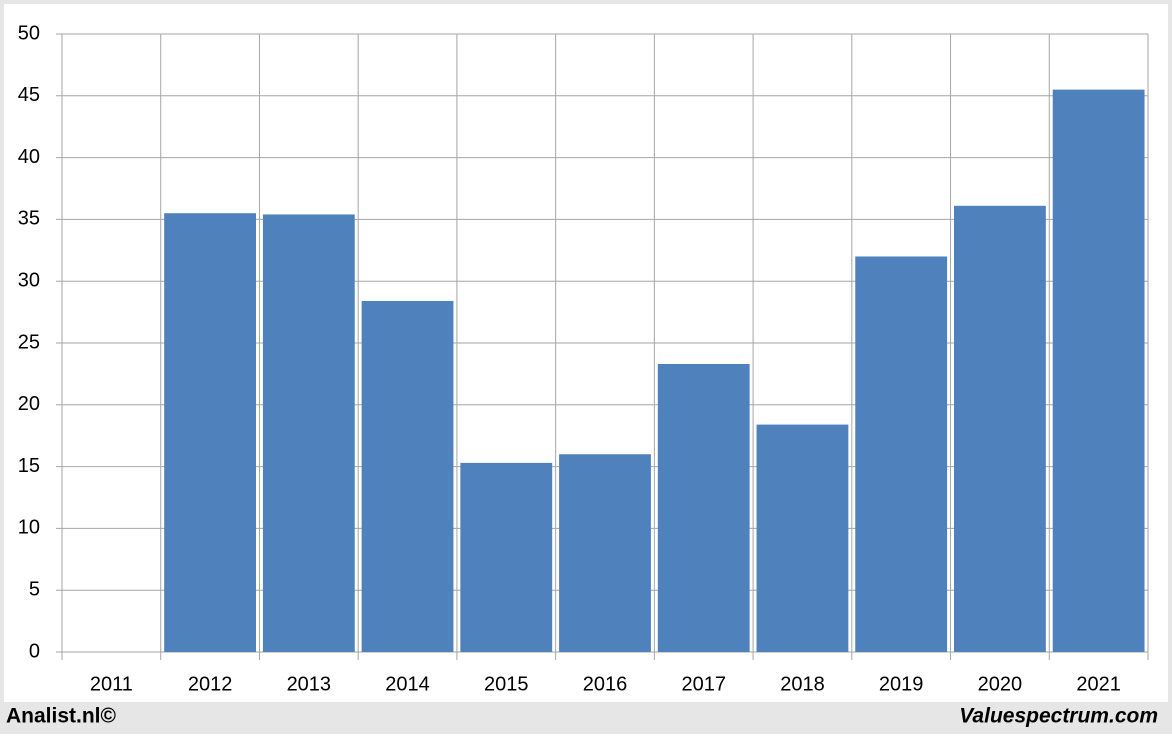 This screenshot has height=739, width=1172. What do you see at coordinates (1098, 684) in the screenshot?
I see `x-tick-label: 2021` at bounding box center [1098, 684].